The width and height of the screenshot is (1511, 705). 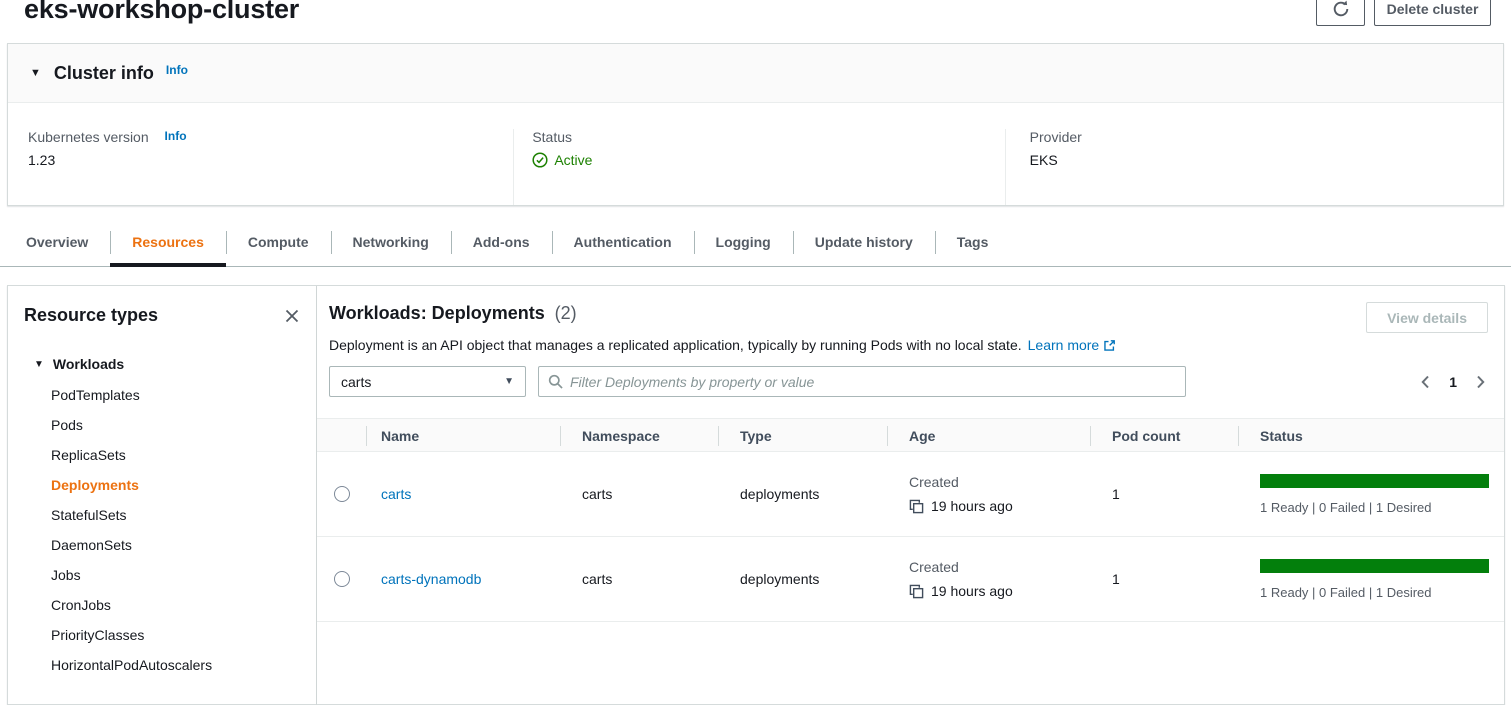 I want to click on namespace-dropdown: carts ▼, so click(x=427, y=381).